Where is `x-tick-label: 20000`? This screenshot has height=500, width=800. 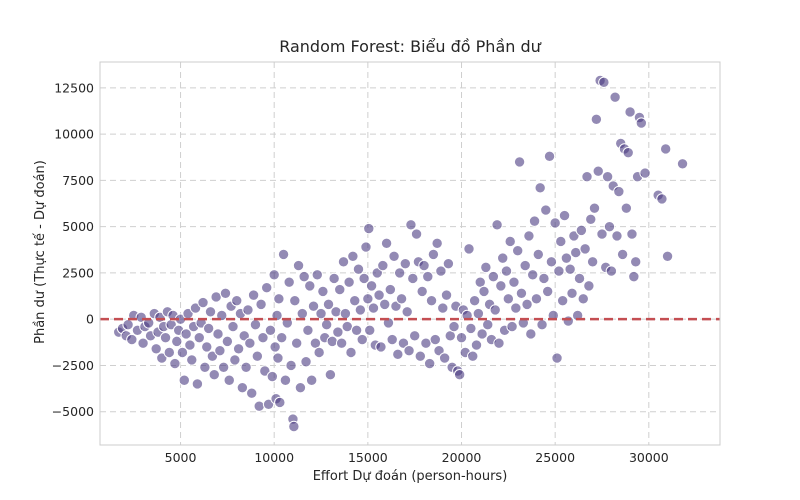
x-tick-label: 20000 is located at coordinates (462, 457).